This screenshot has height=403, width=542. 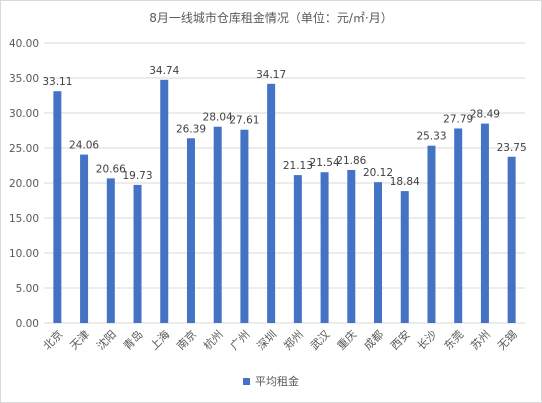 What do you see at coordinates (320, 340) in the screenshot?
I see `x-tick-label: 武汉` at bounding box center [320, 340].